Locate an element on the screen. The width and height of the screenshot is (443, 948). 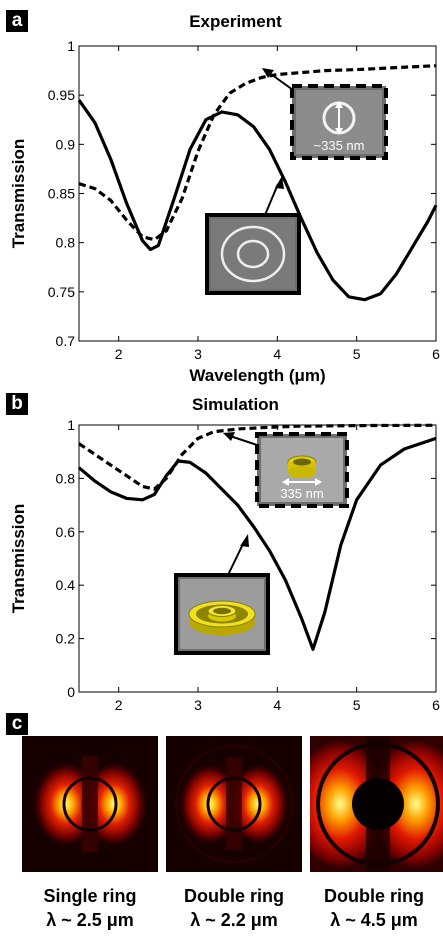
y-tick-label: 0 is located at coordinates (71, 692).